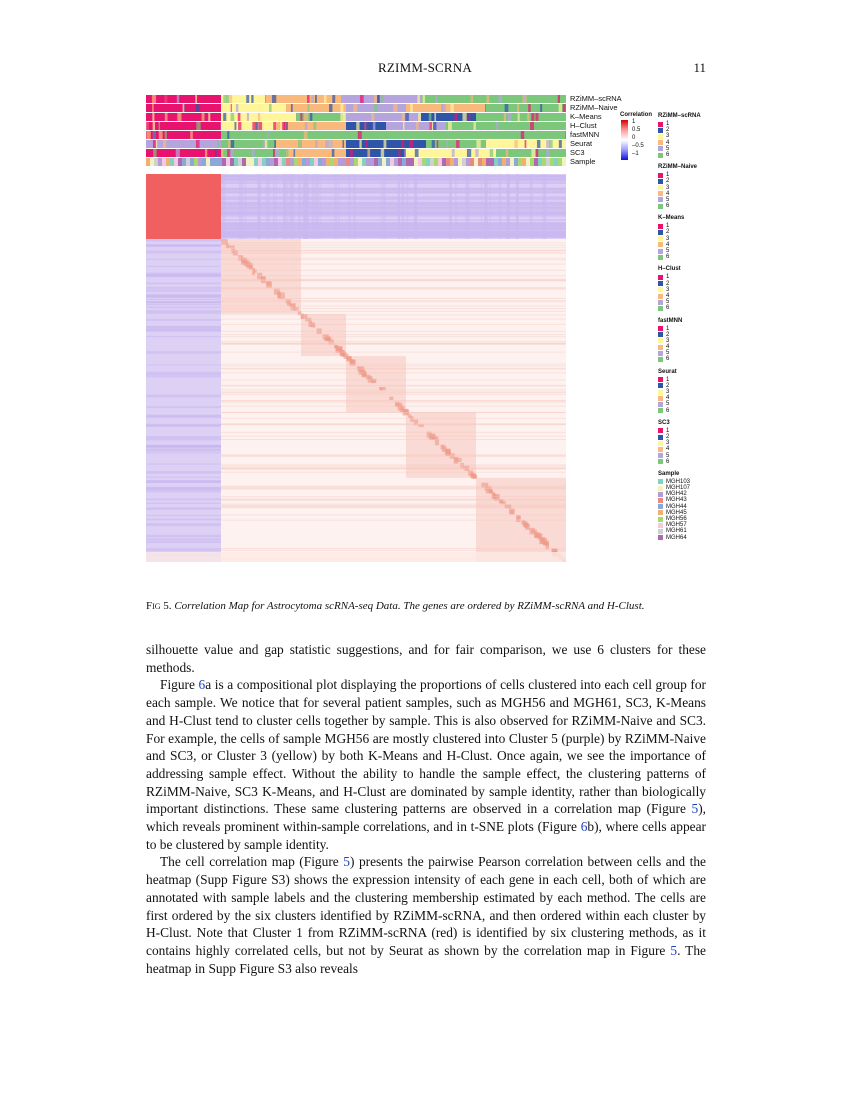 Image resolution: width=850 pixels, height=1100 pixels. What do you see at coordinates (671, 218) in the screenshot?
I see `legend-title: K–Means` at bounding box center [671, 218].